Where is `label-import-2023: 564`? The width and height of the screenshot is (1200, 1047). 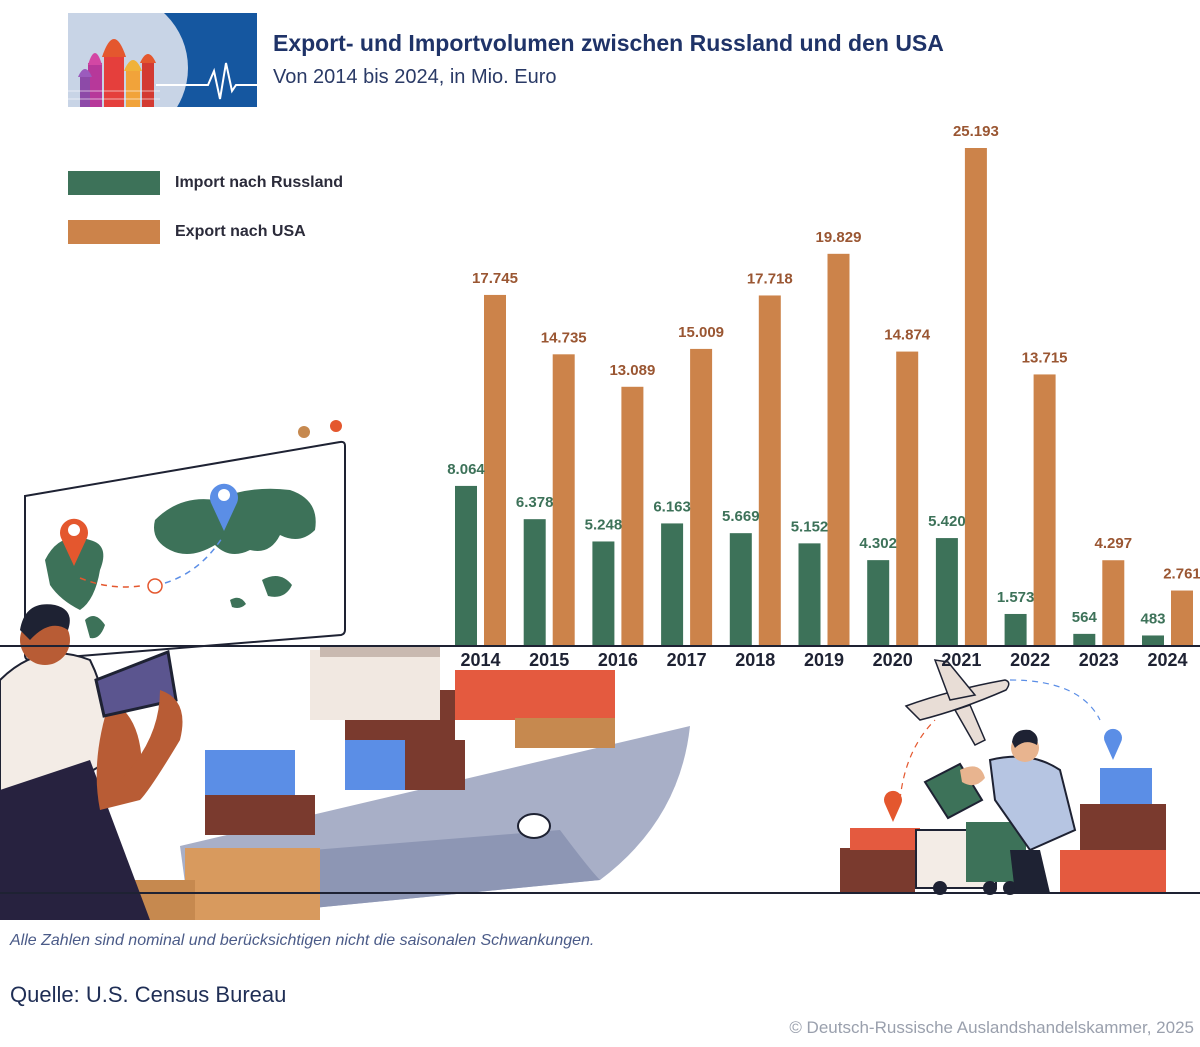 label-import-2023: 564 is located at coordinates (1085, 617).